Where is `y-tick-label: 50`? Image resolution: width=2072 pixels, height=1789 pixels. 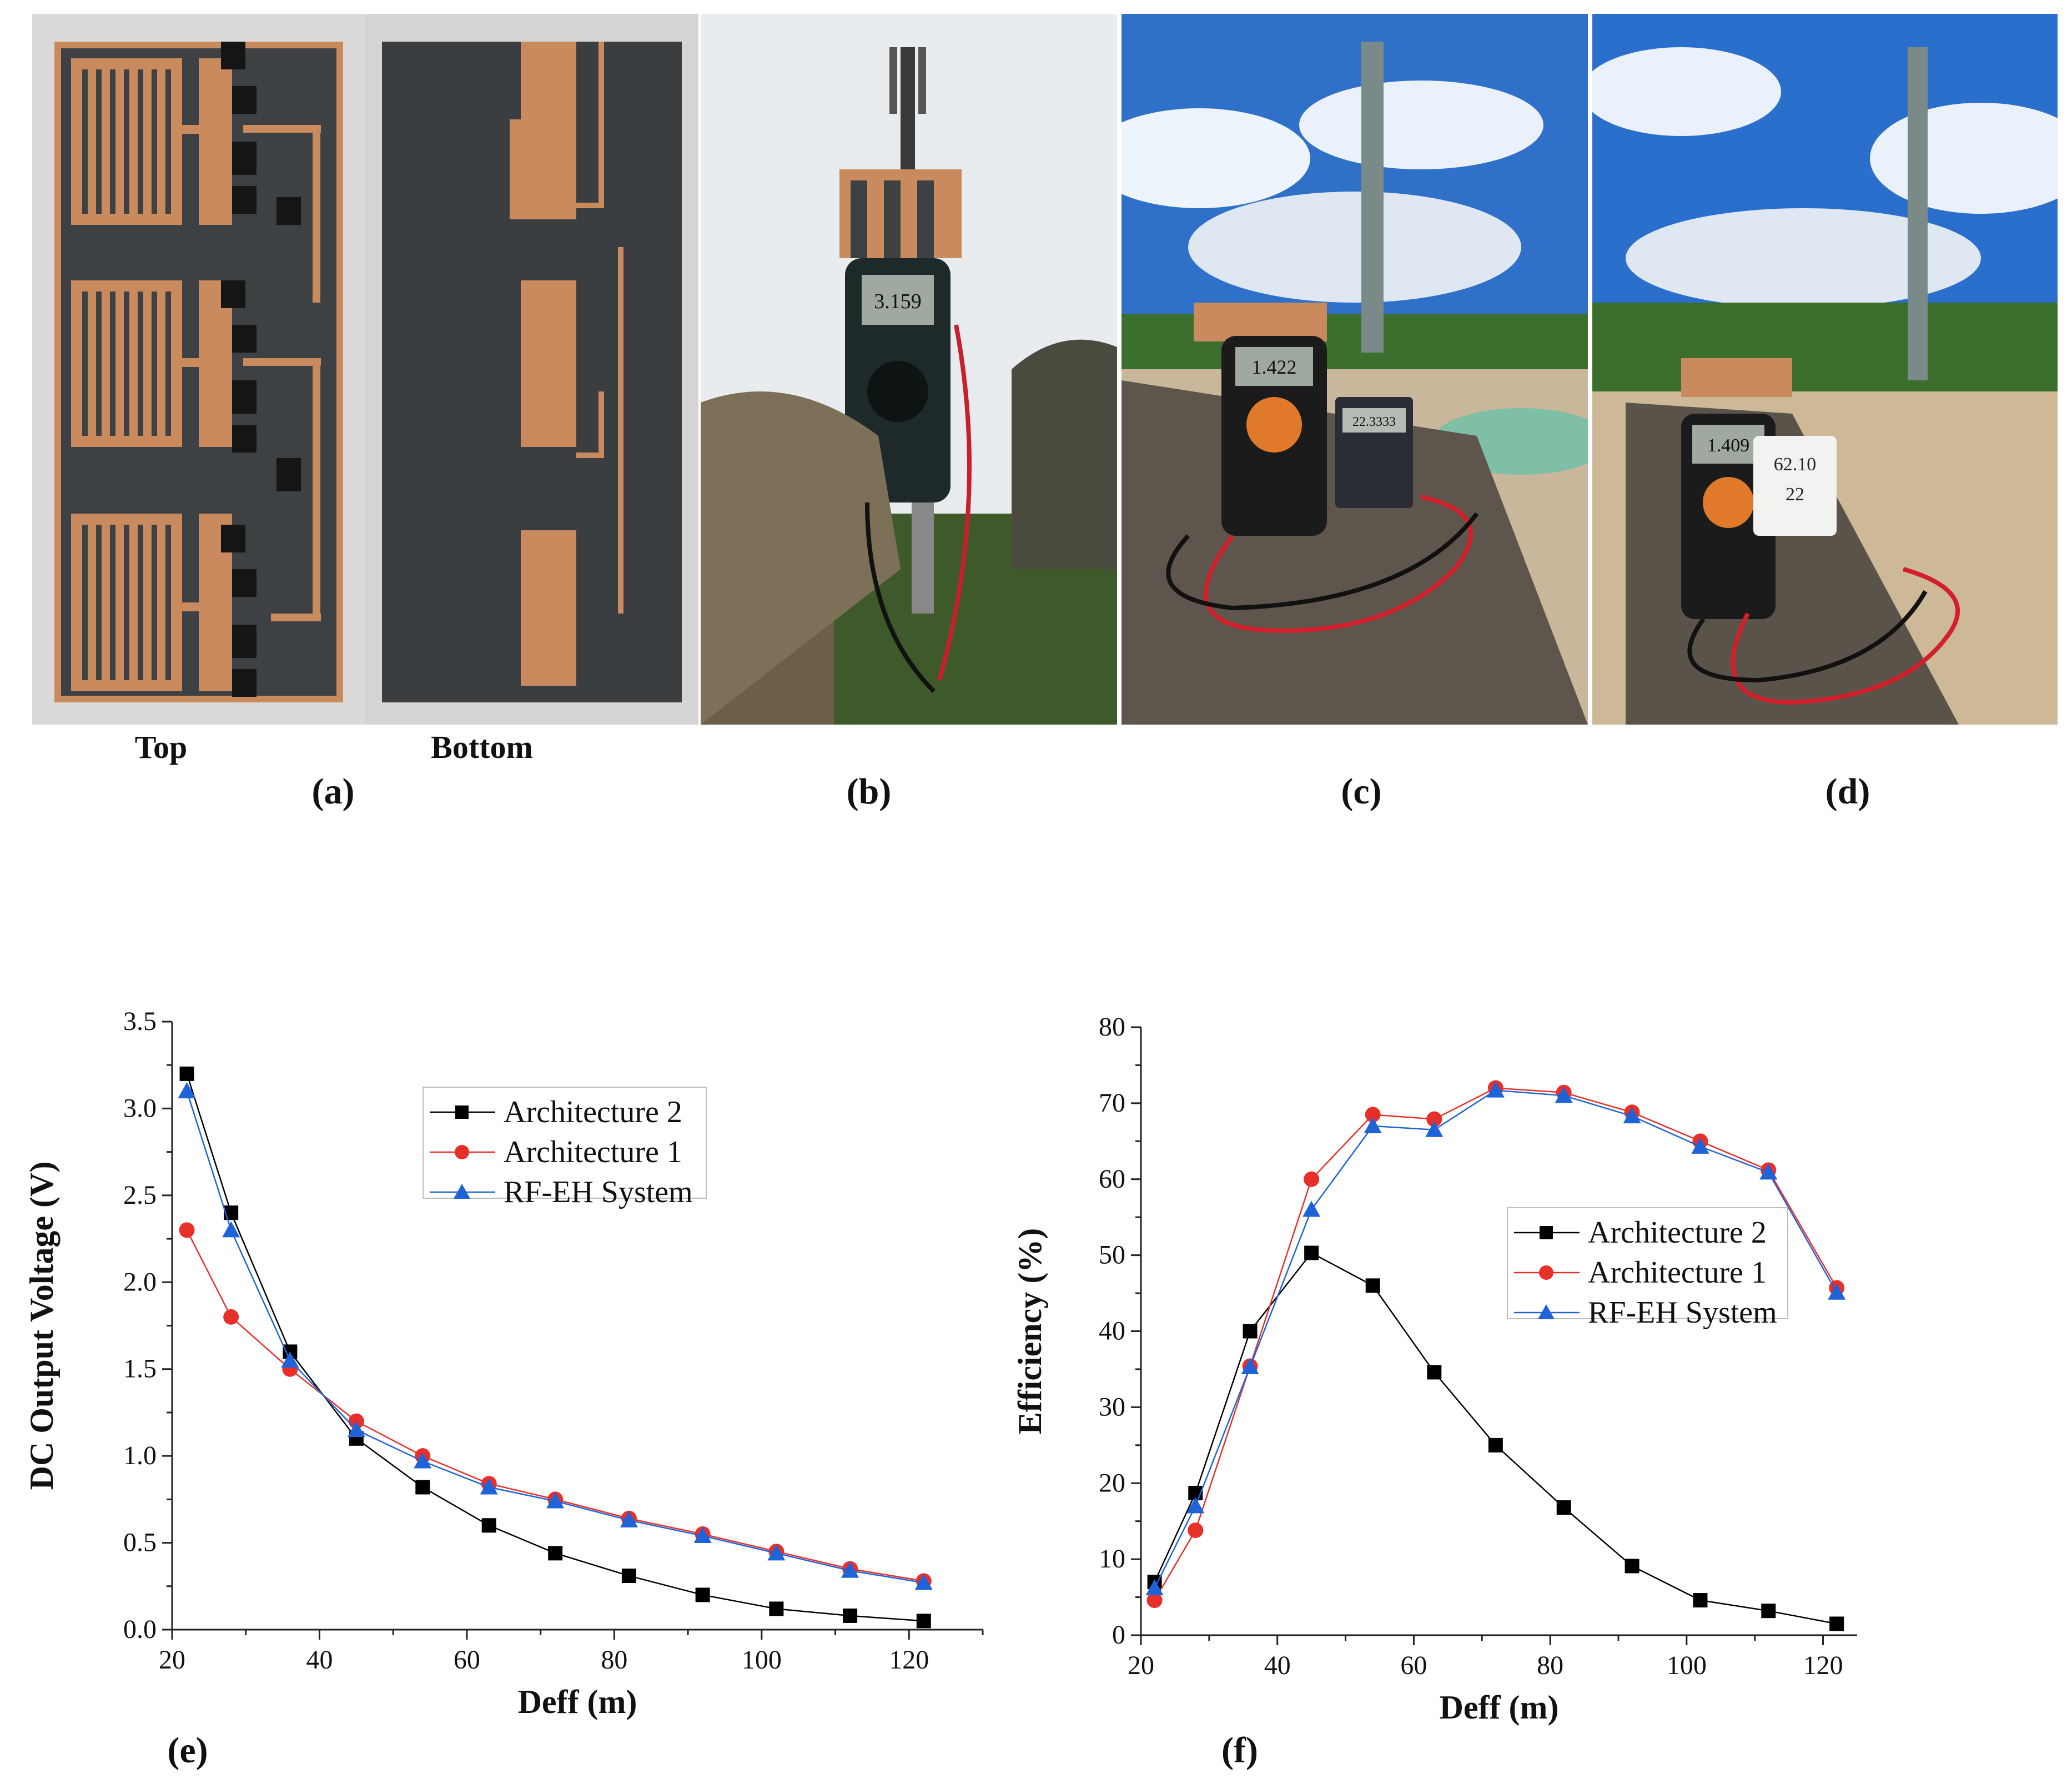
y-tick-label: 50 is located at coordinates (1112, 1255).